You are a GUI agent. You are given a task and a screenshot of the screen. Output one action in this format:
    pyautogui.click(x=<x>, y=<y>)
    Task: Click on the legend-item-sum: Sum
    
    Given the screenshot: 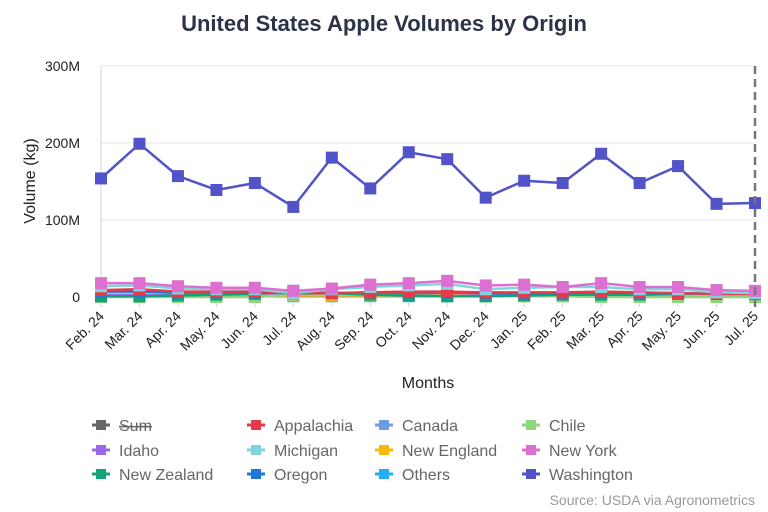 What is the action you would take?
    pyautogui.click(x=122, y=426)
    